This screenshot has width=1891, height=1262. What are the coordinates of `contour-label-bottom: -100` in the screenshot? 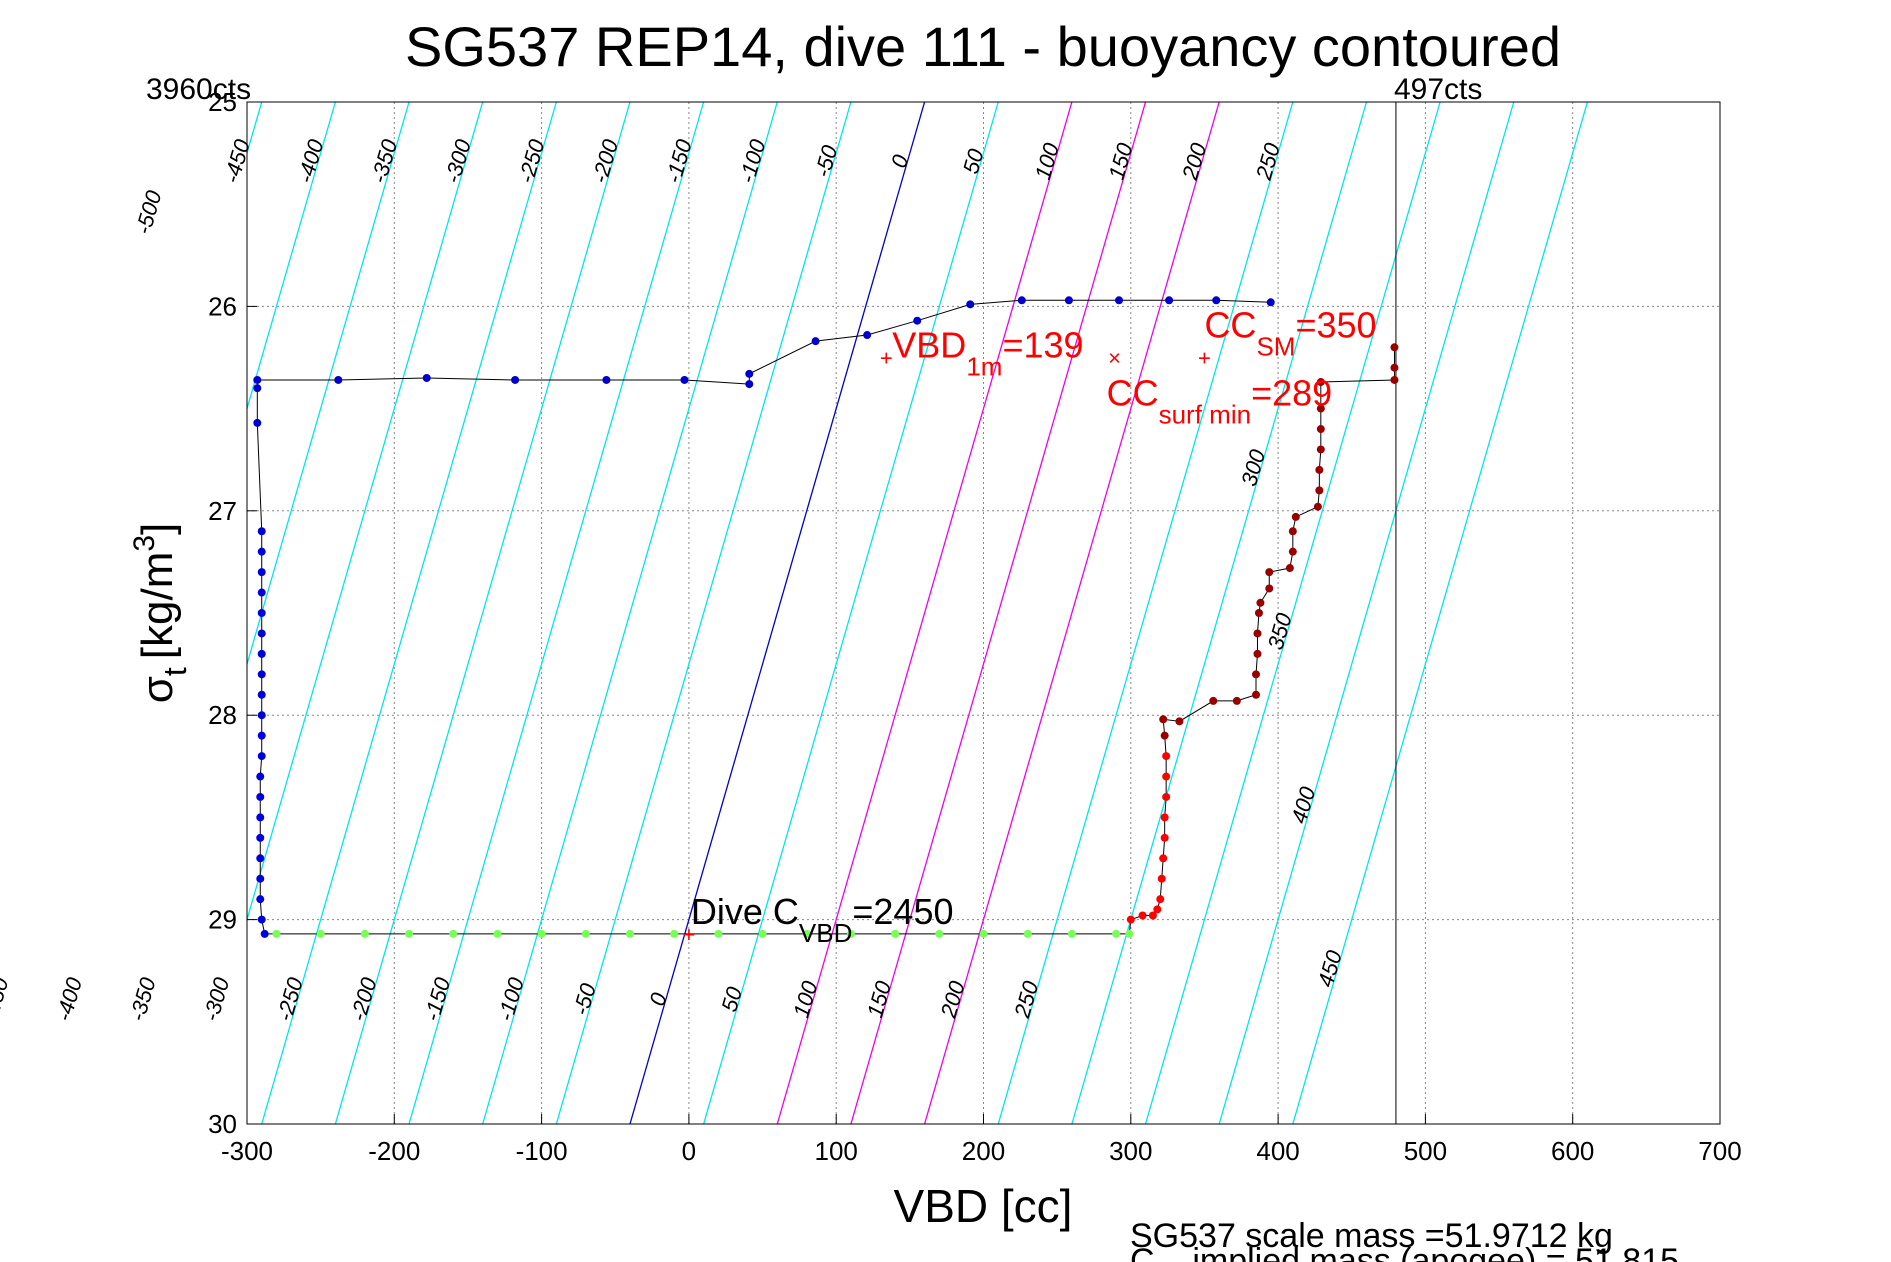 It's located at (511, 999).